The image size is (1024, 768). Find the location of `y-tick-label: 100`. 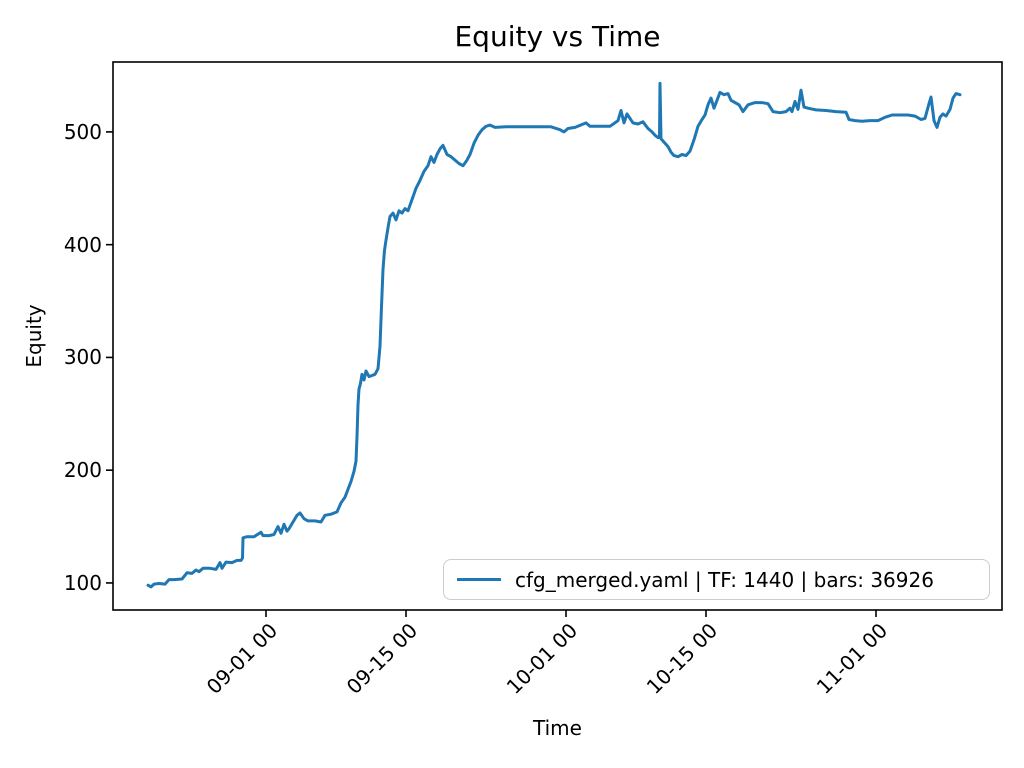

y-tick-label: 100 is located at coordinates (82, 582).